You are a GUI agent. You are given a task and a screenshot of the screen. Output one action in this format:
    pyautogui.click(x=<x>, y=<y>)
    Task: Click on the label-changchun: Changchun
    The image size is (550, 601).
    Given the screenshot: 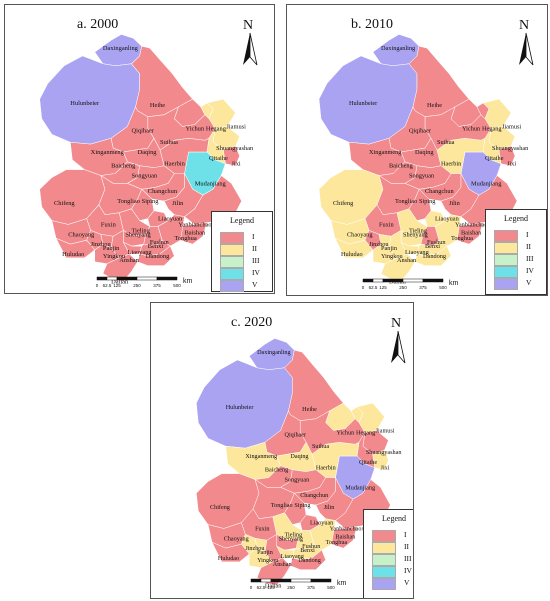 What is the action you would take?
    pyautogui.click(x=163, y=191)
    